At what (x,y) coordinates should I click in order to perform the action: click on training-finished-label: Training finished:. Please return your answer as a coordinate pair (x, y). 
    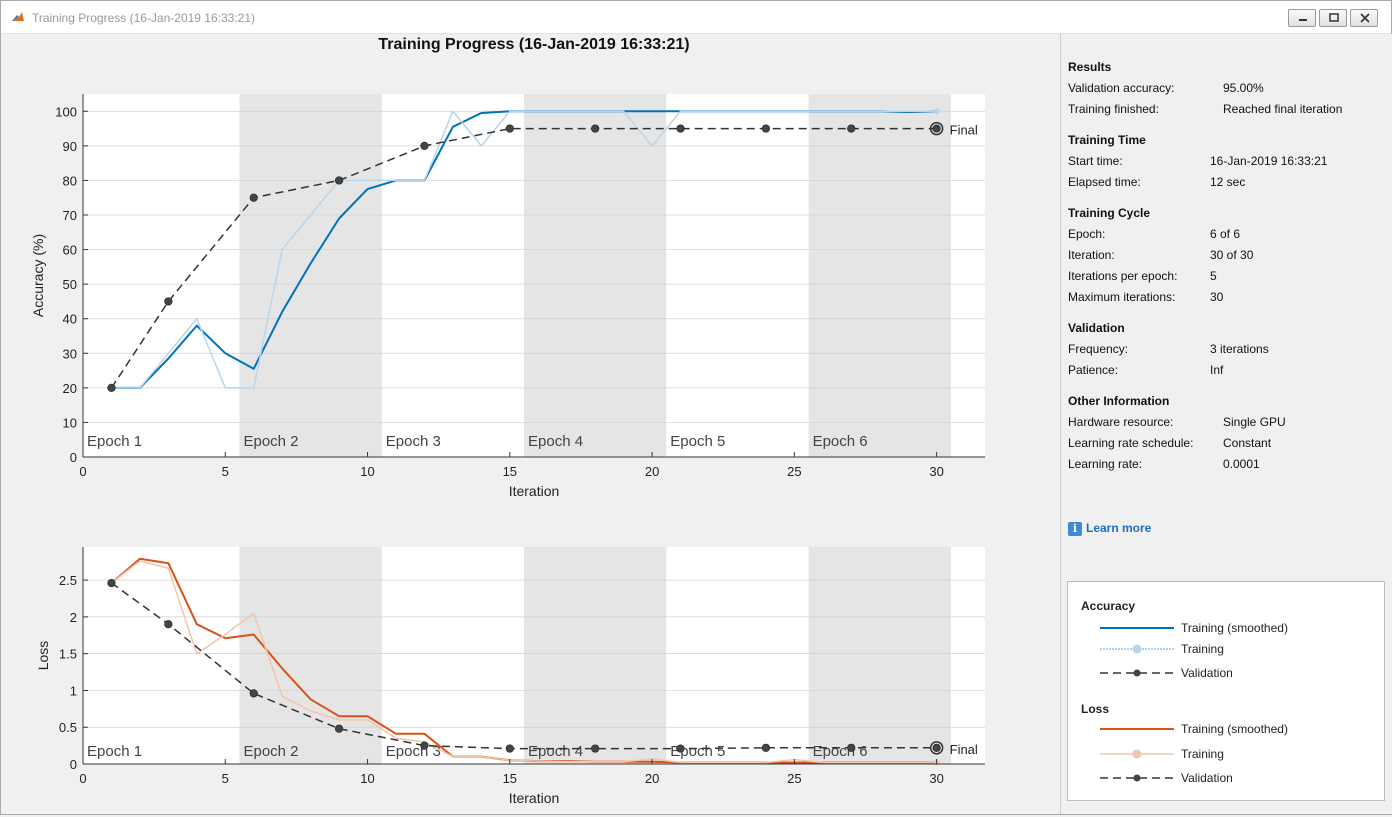
    Looking at the image, I should click on (1113, 109).